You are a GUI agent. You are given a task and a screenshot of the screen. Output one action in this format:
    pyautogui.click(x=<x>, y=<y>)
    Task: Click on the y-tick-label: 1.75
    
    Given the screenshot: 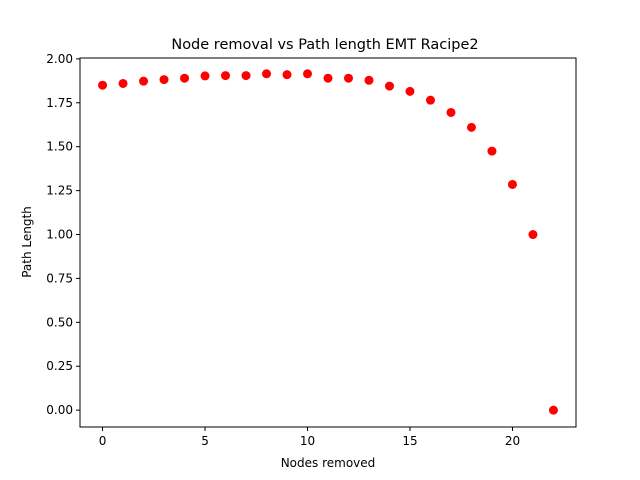 What is the action you would take?
    pyautogui.click(x=59, y=103)
    